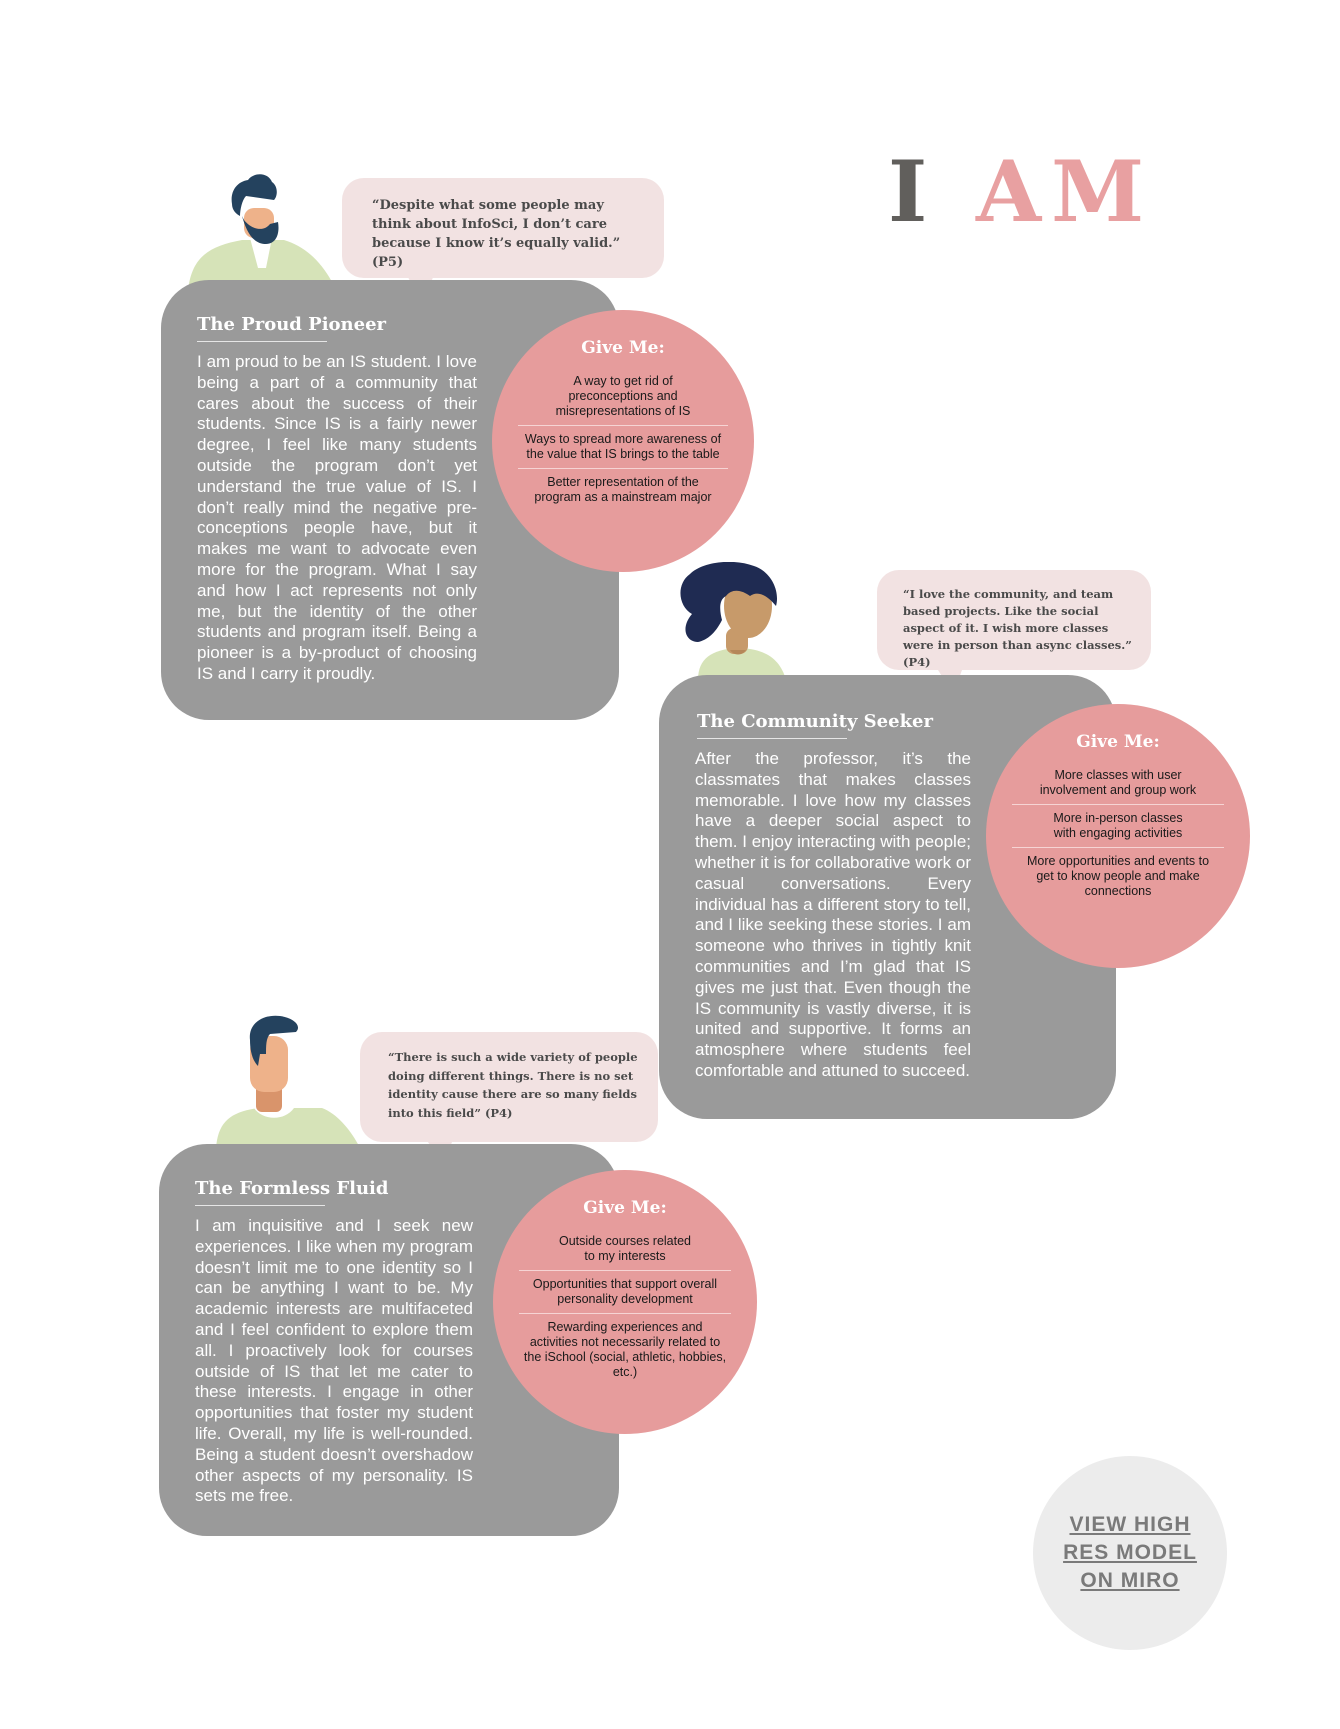 The height and width of the screenshot is (1729, 1340). Describe the element at coordinates (911, 191) in the screenshot. I see `title-i: I` at that location.